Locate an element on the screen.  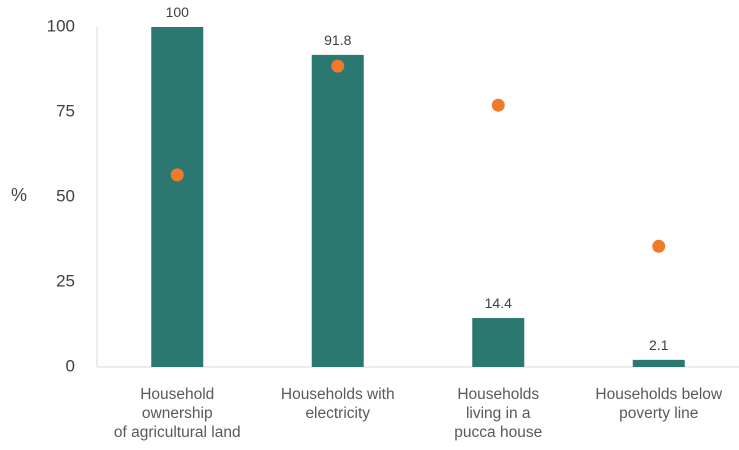
y-tick-label: 75 is located at coordinates (65, 110).